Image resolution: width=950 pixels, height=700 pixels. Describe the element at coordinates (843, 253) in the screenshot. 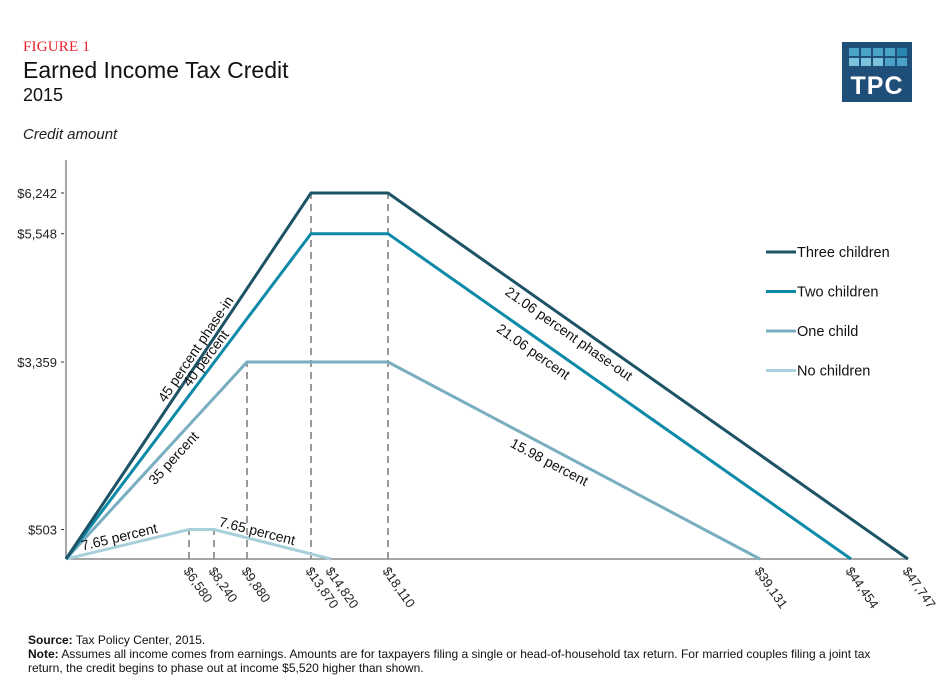

I see `legend-label: Three children` at that location.